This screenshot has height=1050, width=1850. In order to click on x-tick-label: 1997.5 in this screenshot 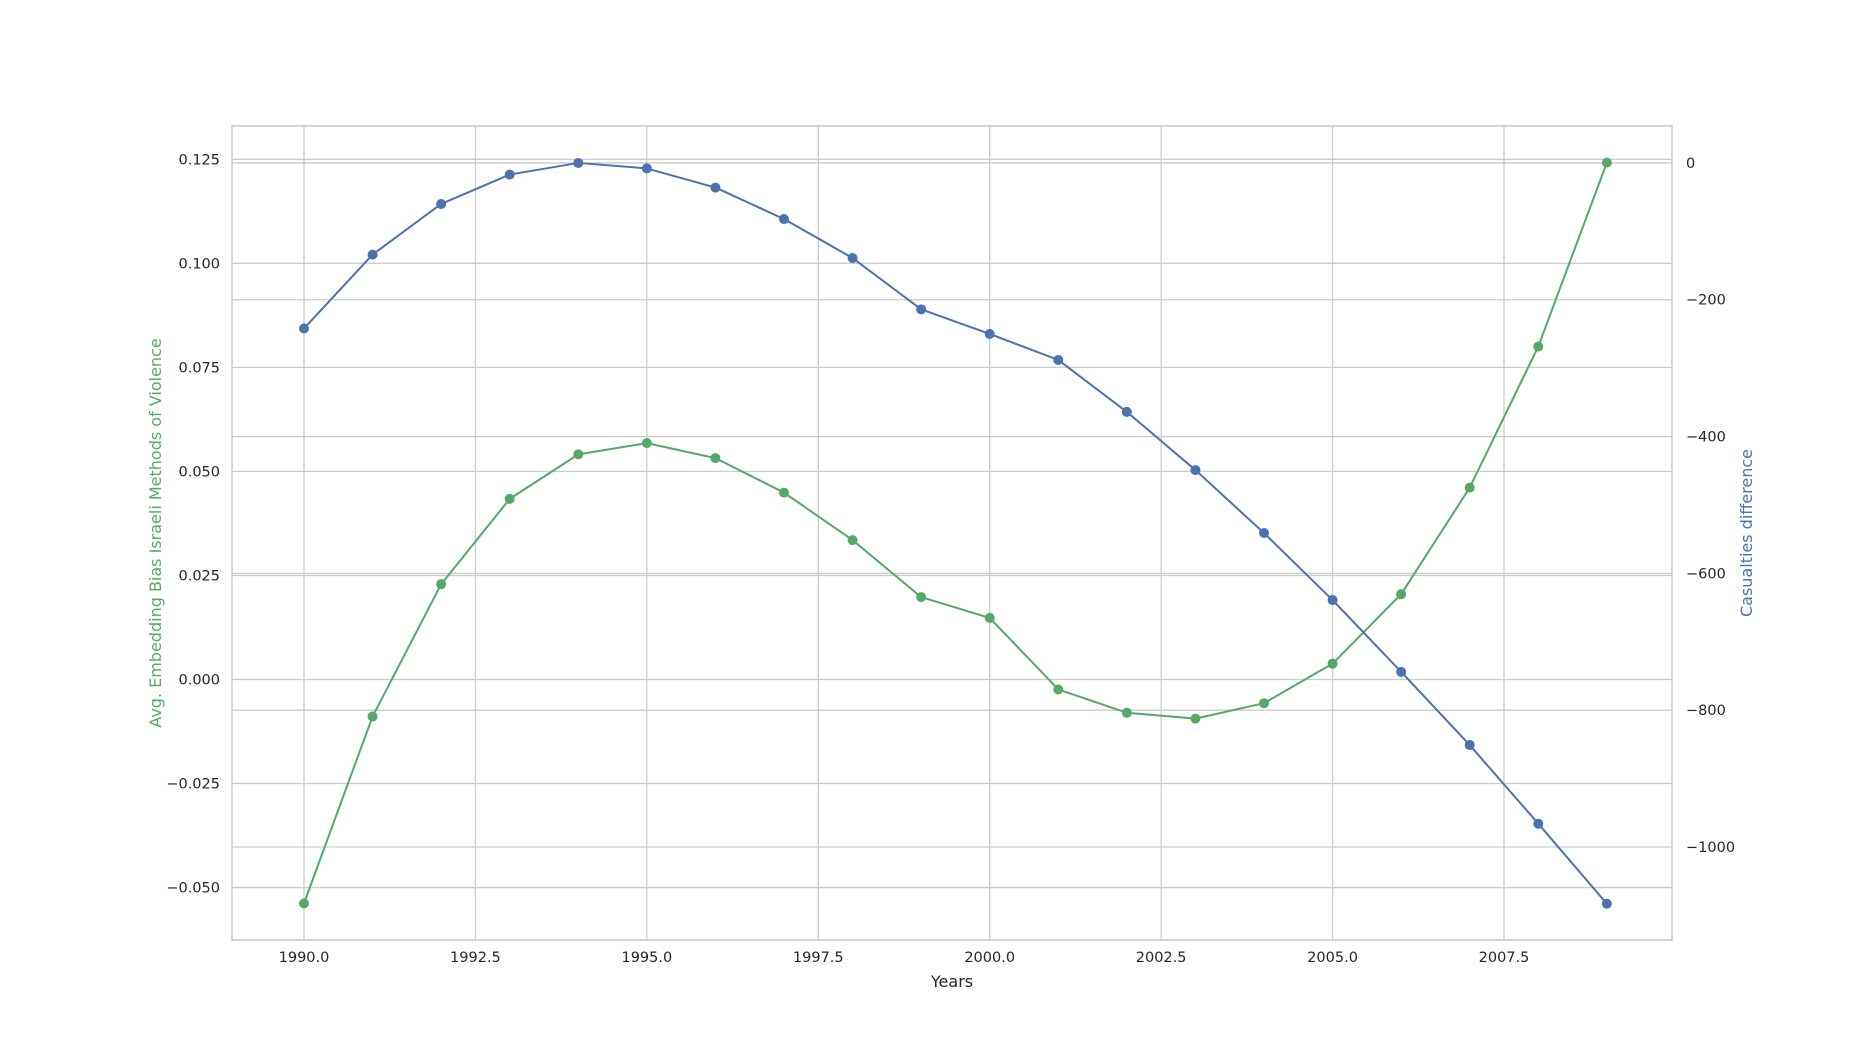, I will do `click(818, 958)`.